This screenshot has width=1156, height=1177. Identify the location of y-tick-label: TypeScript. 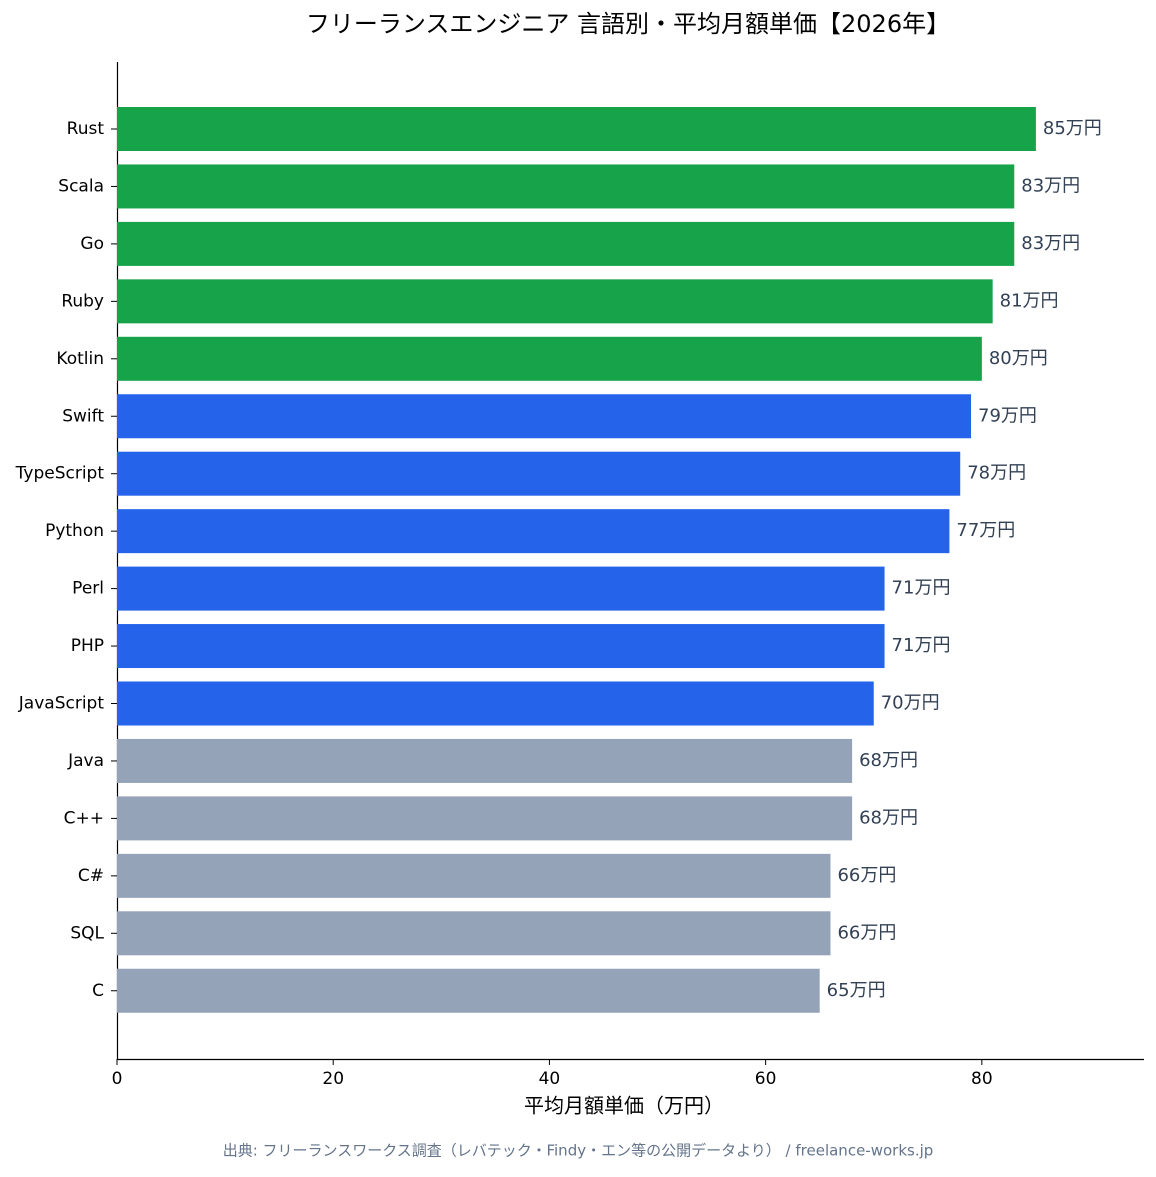
(60, 474).